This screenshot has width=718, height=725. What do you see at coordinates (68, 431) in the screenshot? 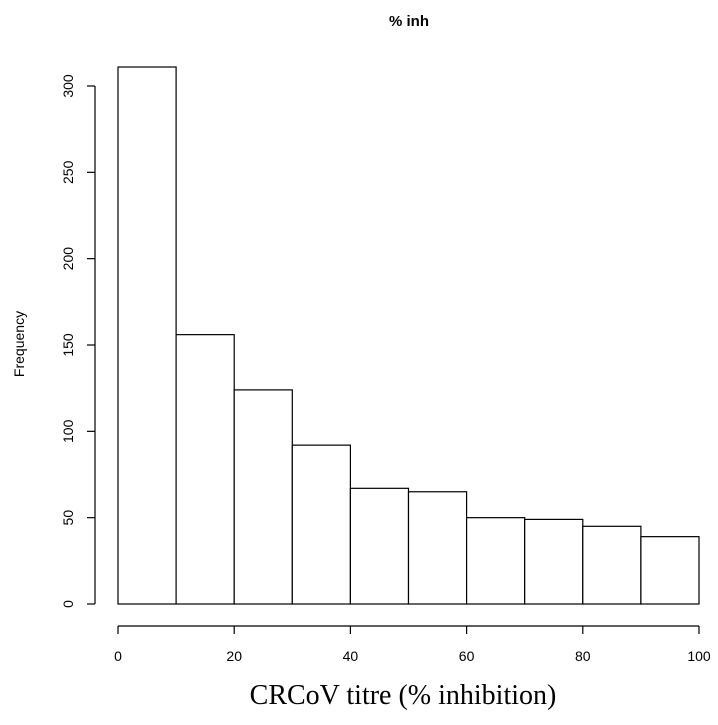
I see `y-tick-label: 100` at bounding box center [68, 431].